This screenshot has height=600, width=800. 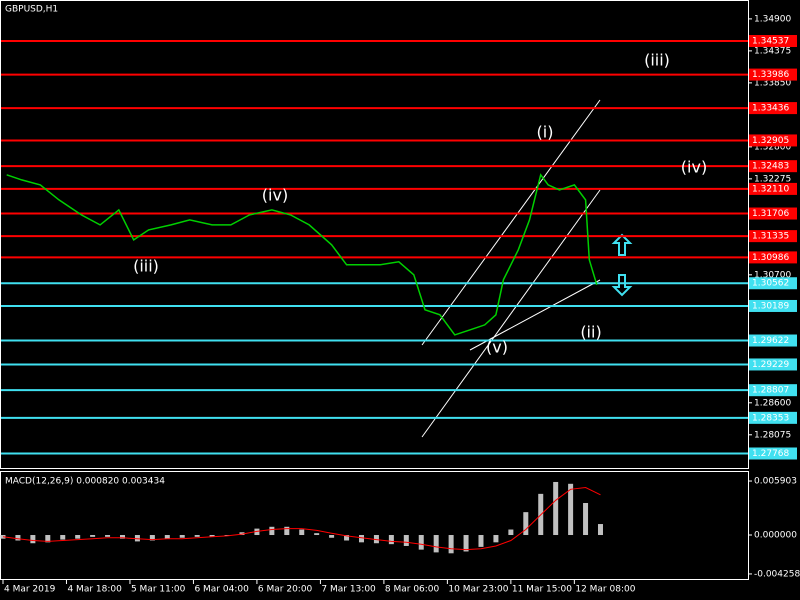 What do you see at coordinates (772, 51) in the screenshot?
I see `y-tick-label: 1.34375` at bounding box center [772, 51].